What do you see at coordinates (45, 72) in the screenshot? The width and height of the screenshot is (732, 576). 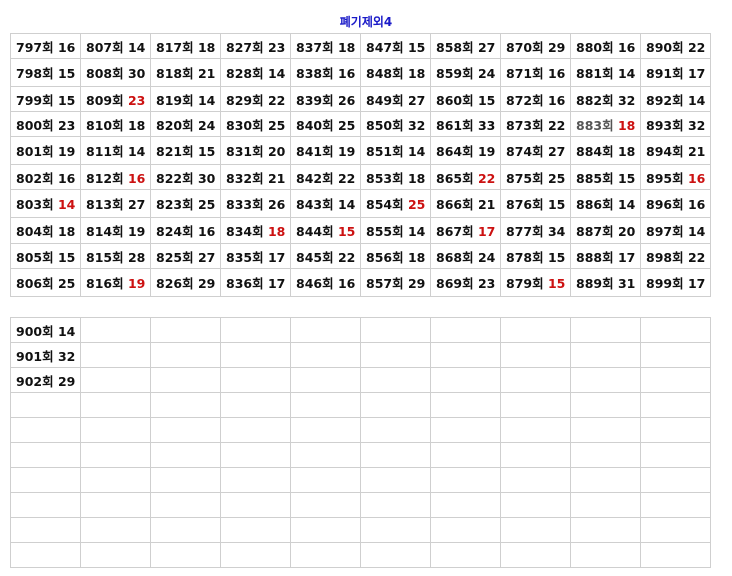 I see `table-cell: 798회 15` at bounding box center [45, 72].